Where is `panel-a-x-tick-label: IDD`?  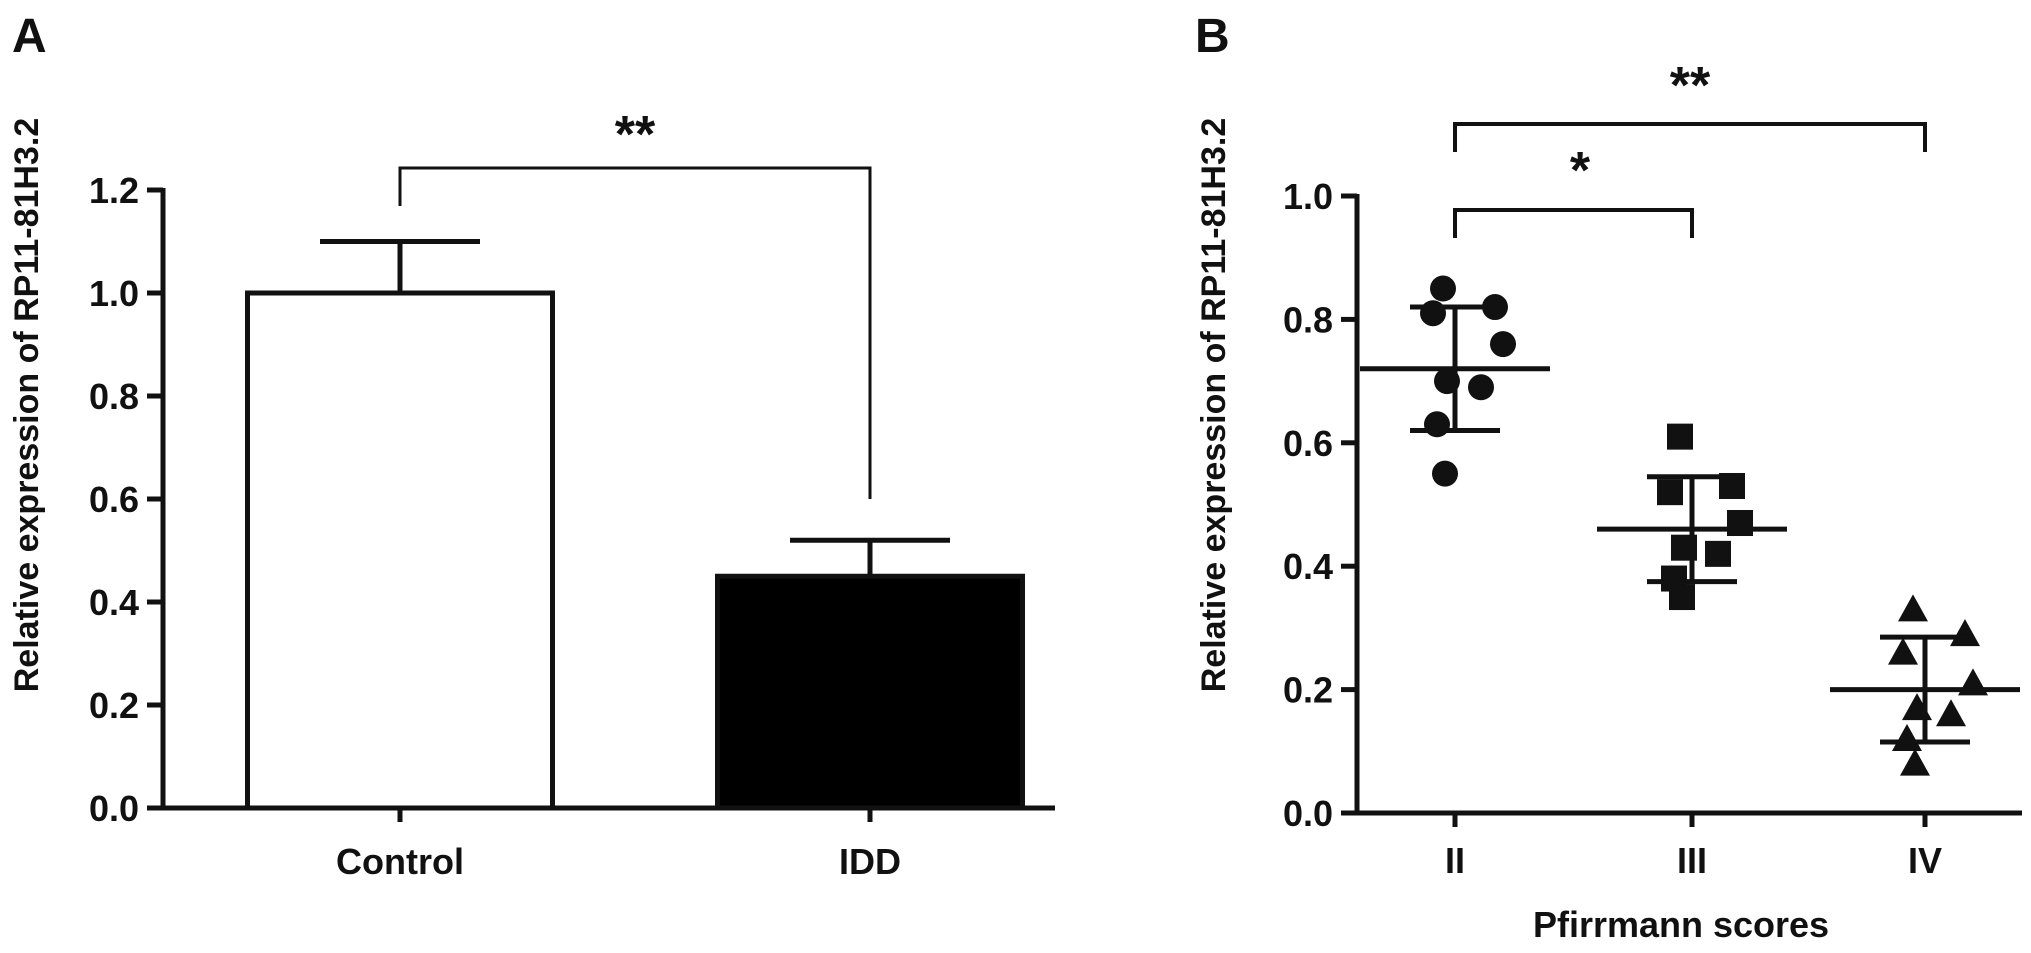
panel-a-x-tick-label: IDD is located at coordinates (870, 861).